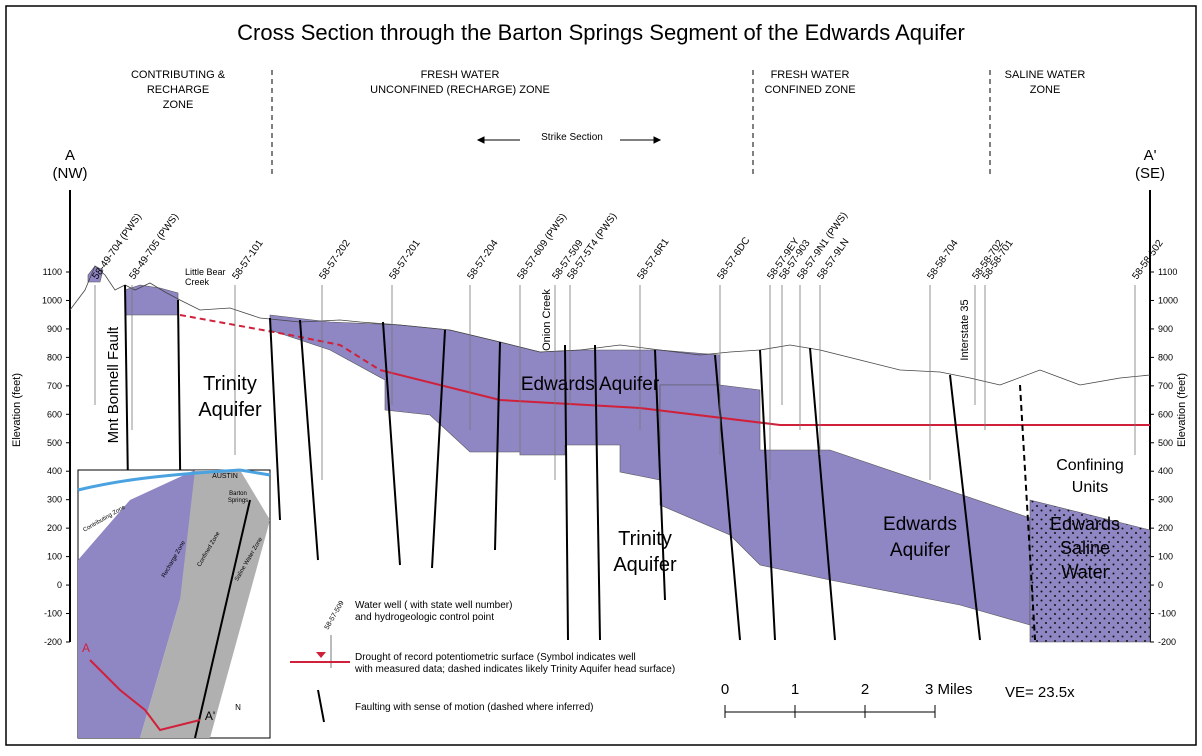 The width and height of the screenshot is (1202, 756). I want to click on map-confined, so click(205, 604).